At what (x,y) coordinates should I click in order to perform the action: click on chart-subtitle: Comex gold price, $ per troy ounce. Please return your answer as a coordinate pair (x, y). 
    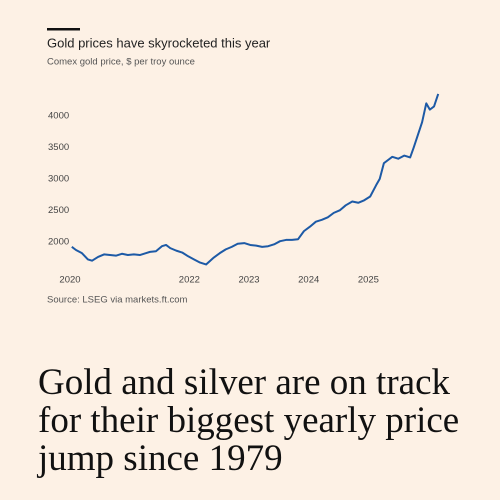
    Looking at the image, I should click on (121, 62).